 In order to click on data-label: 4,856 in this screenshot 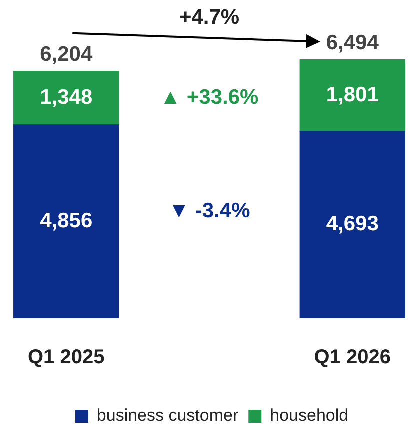, I will do `click(66, 220)`.